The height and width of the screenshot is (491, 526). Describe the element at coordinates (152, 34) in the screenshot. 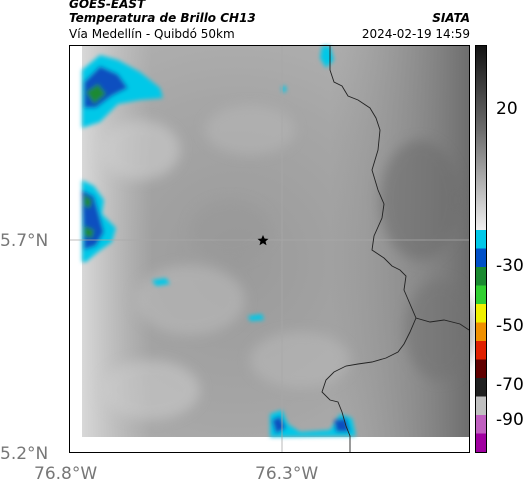

I see `region-label: Vía Medellín - Quibdó 50km` at that location.